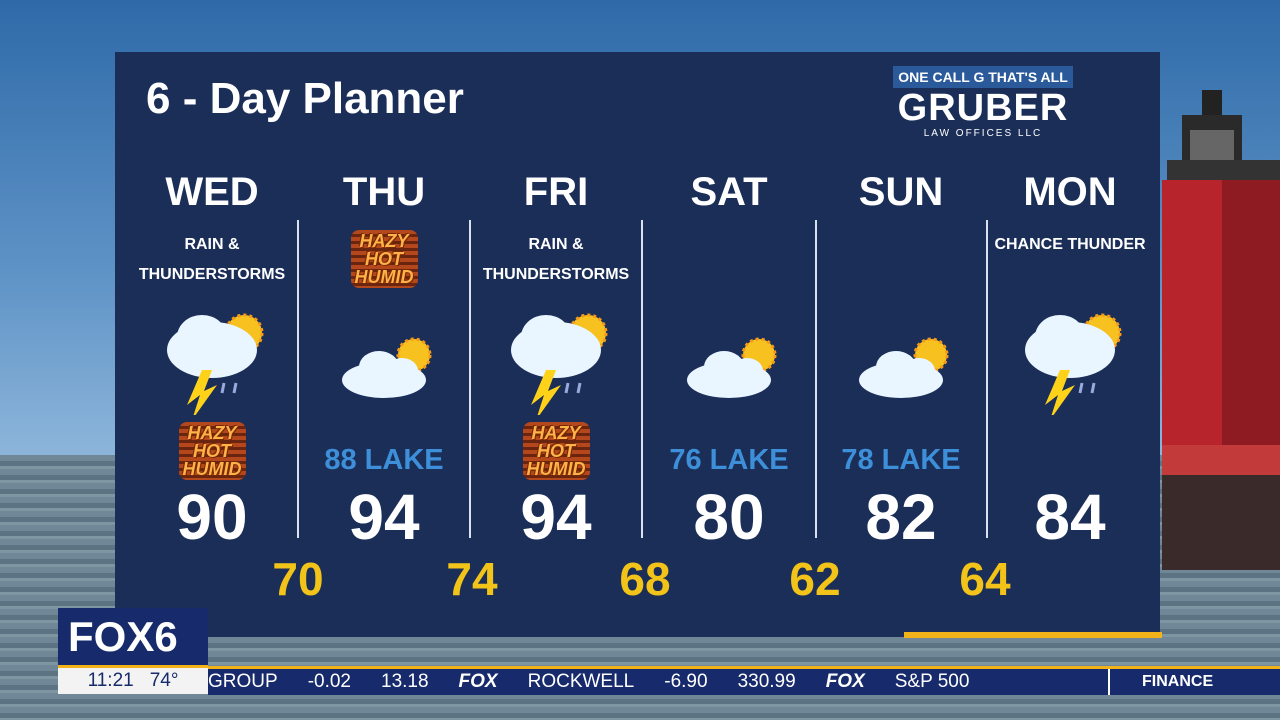 The height and width of the screenshot is (720, 1280). What do you see at coordinates (110, 680) in the screenshot?
I see `time: 11:21` at bounding box center [110, 680].